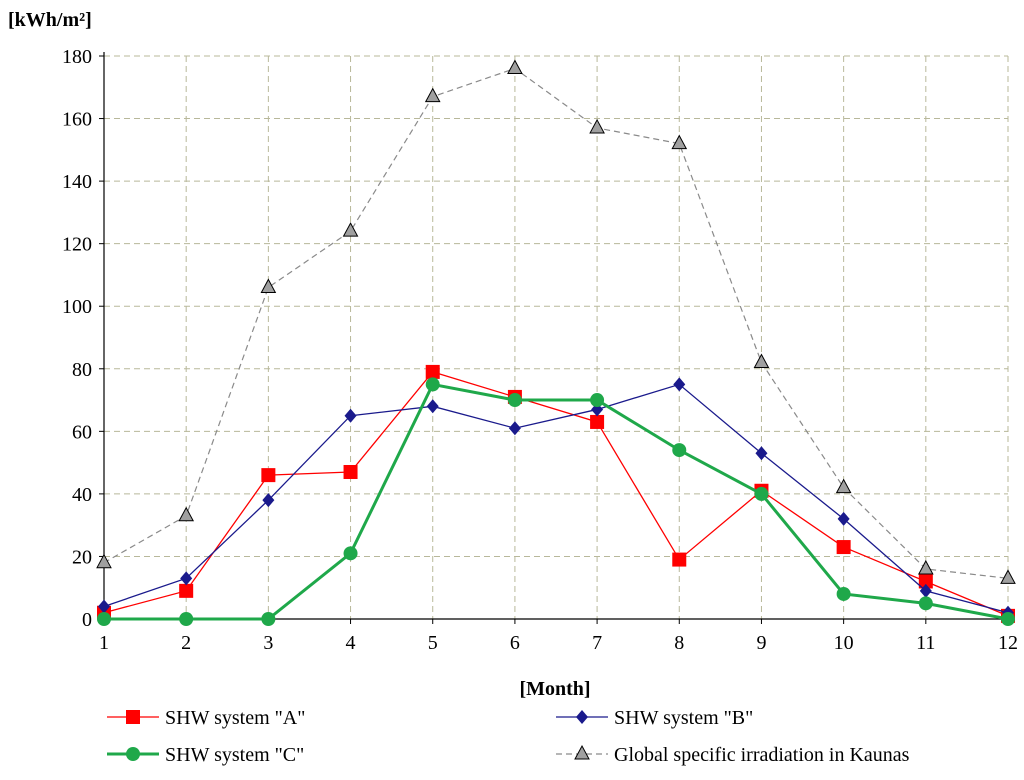 This screenshot has height=780, width=1024. Describe the element at coordinates (515, 643) in the screenshot. I see `x-tick-label: 6` at that location.